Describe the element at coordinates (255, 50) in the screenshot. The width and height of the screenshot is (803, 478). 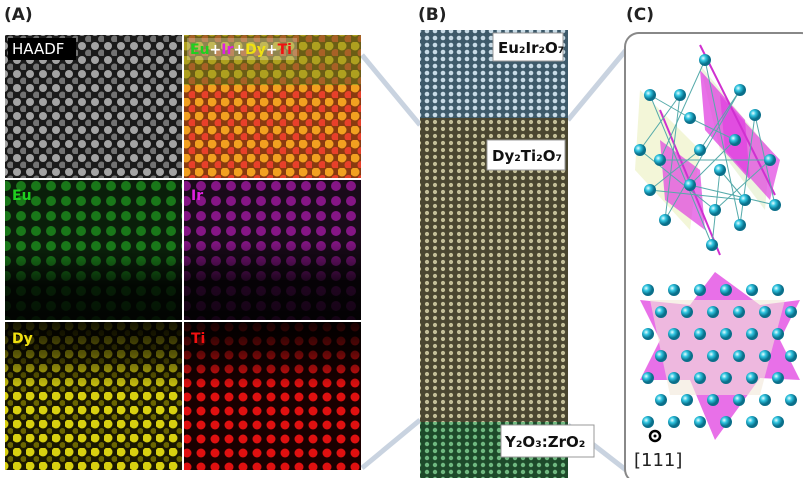
I see `overlay-part: Dy` at that location.